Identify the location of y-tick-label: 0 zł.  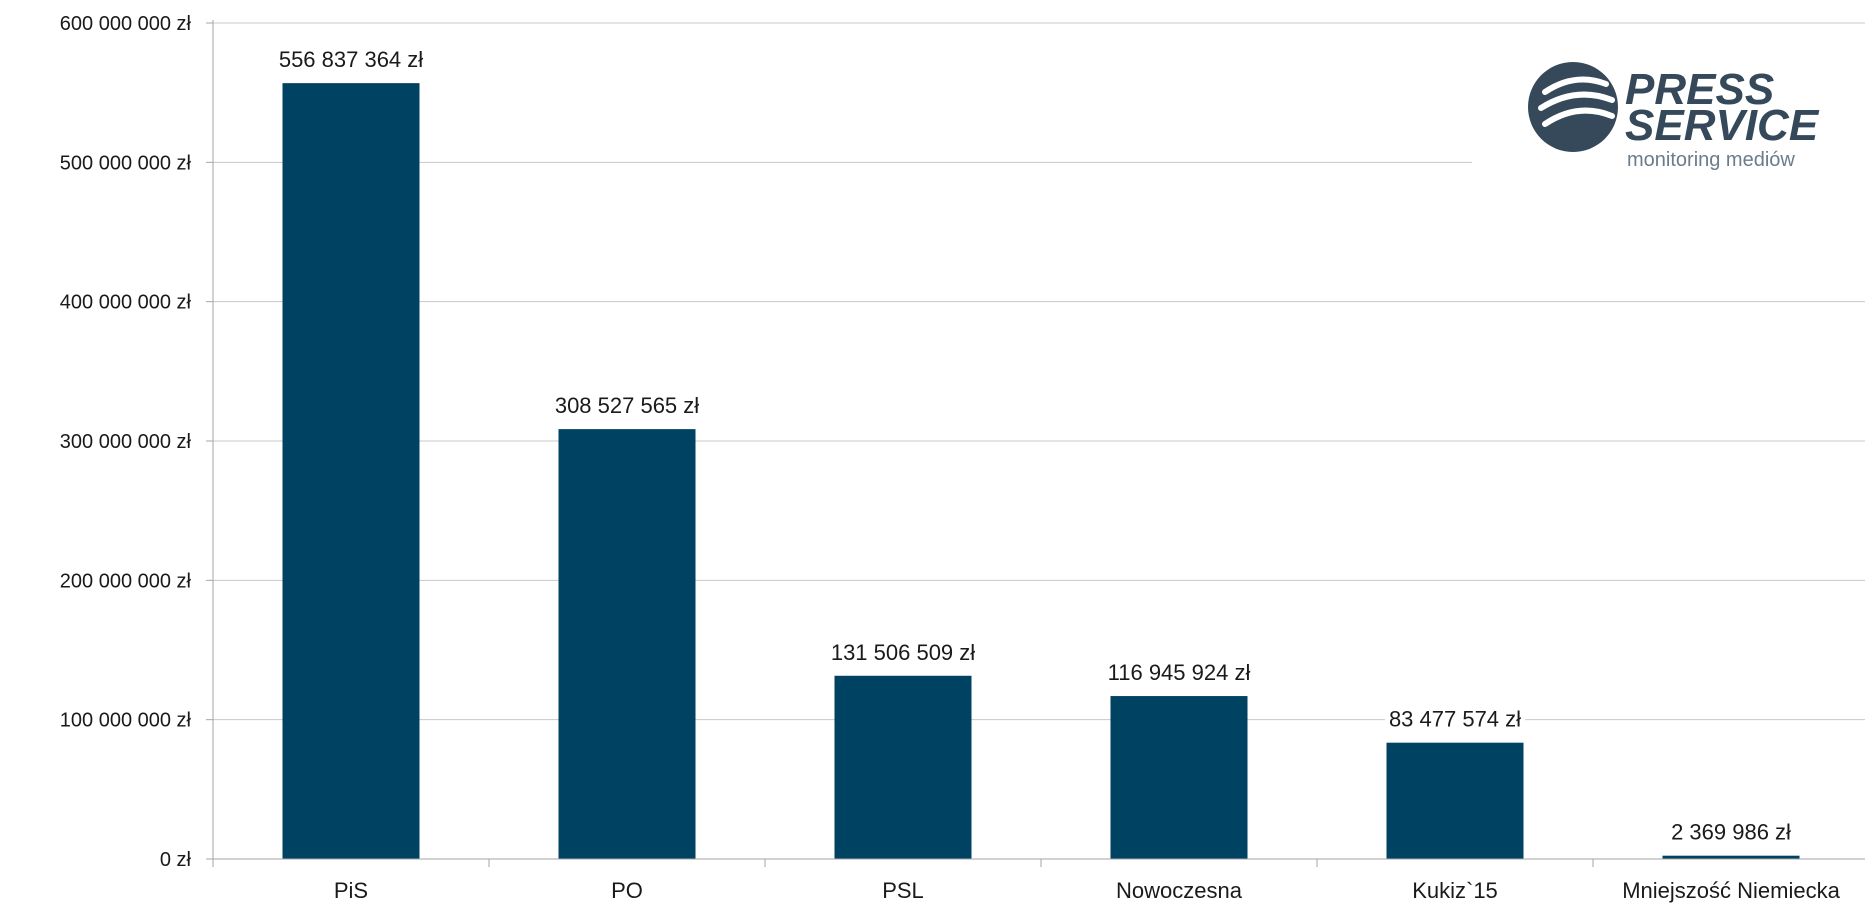
(176, 860).